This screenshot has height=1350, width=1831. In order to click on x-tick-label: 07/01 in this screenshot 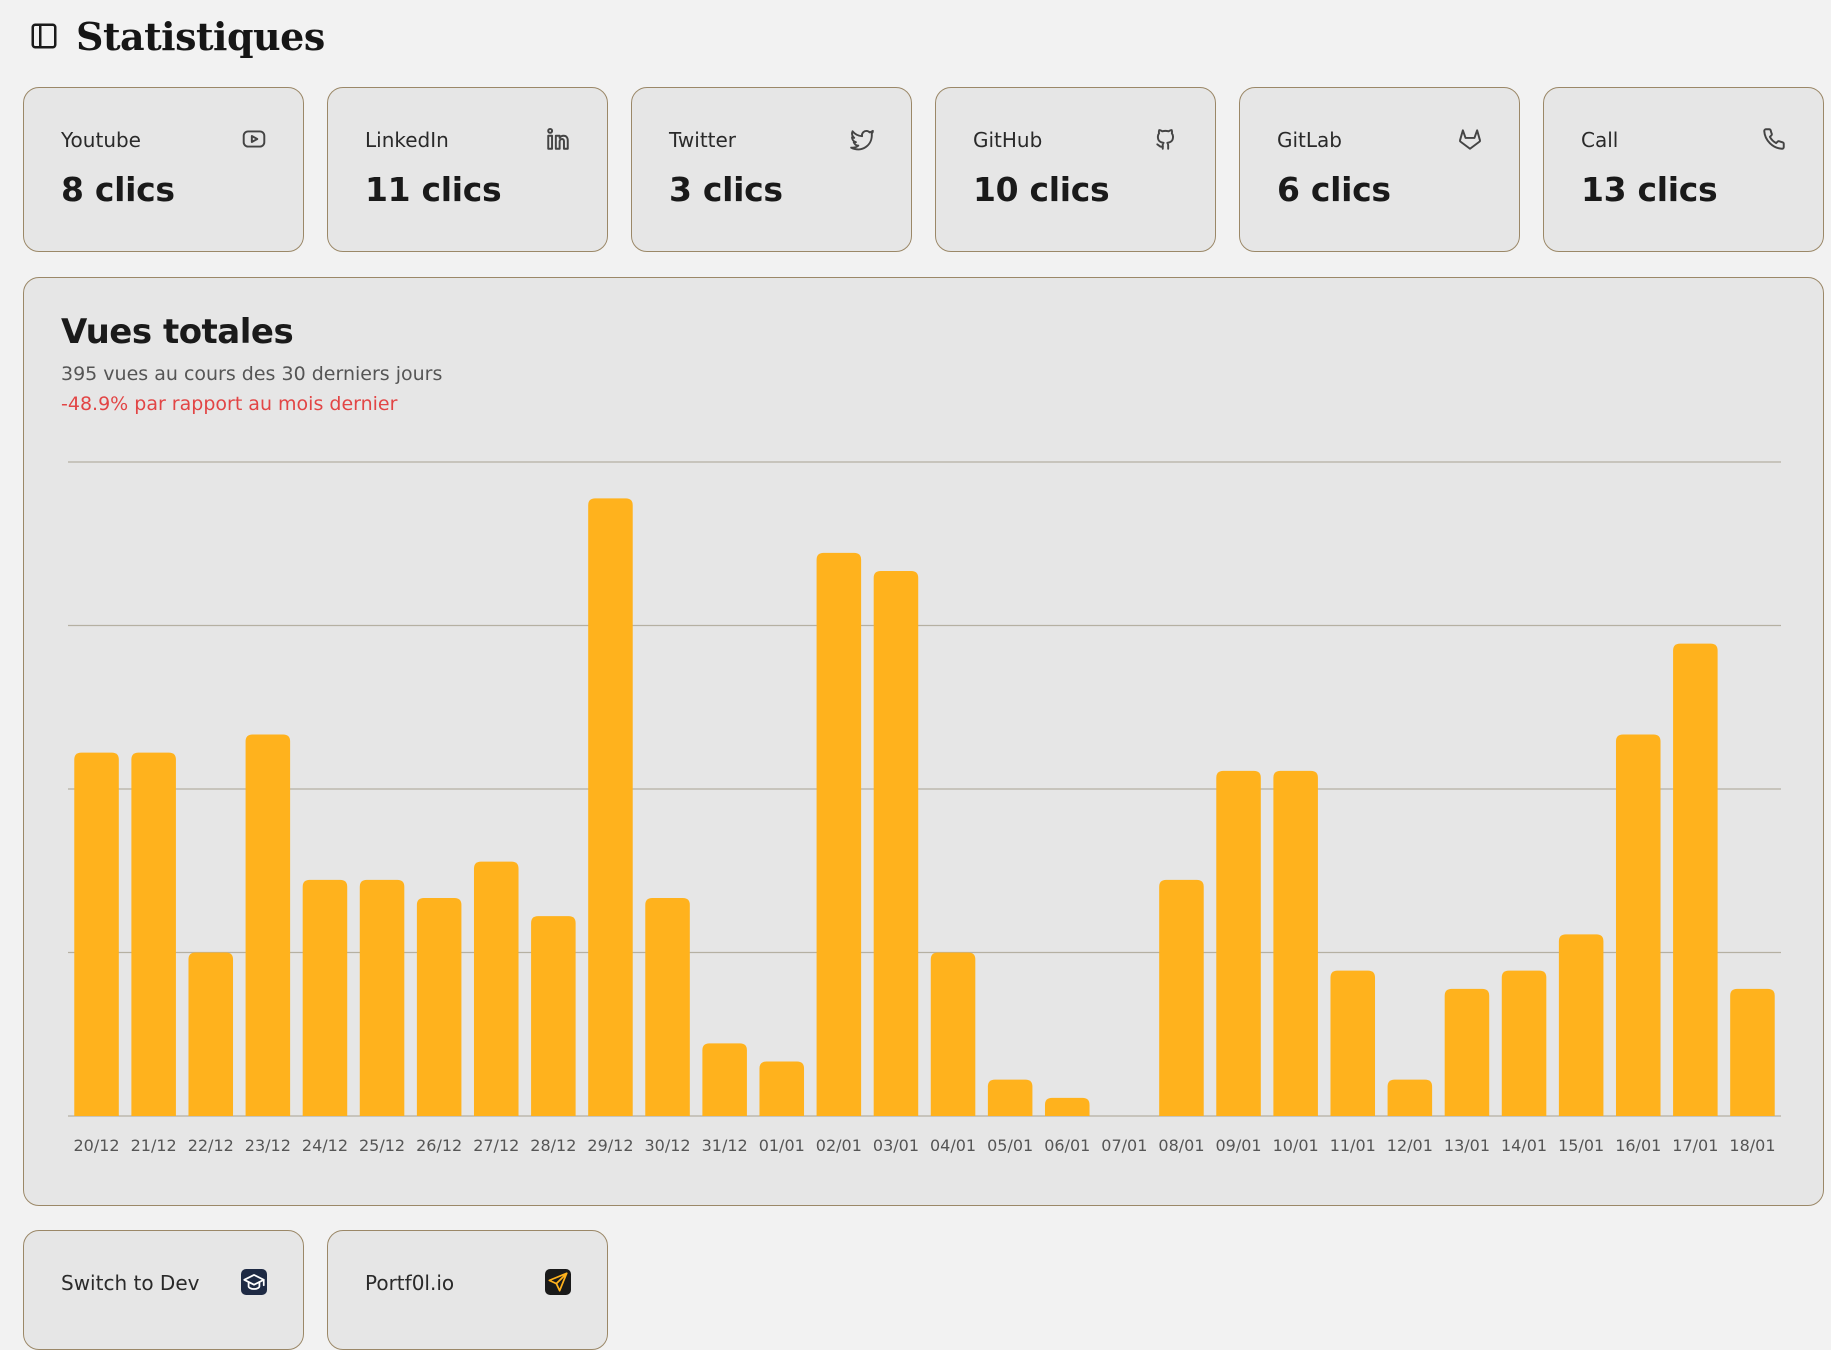, I will do `click(1124, 1145)`.